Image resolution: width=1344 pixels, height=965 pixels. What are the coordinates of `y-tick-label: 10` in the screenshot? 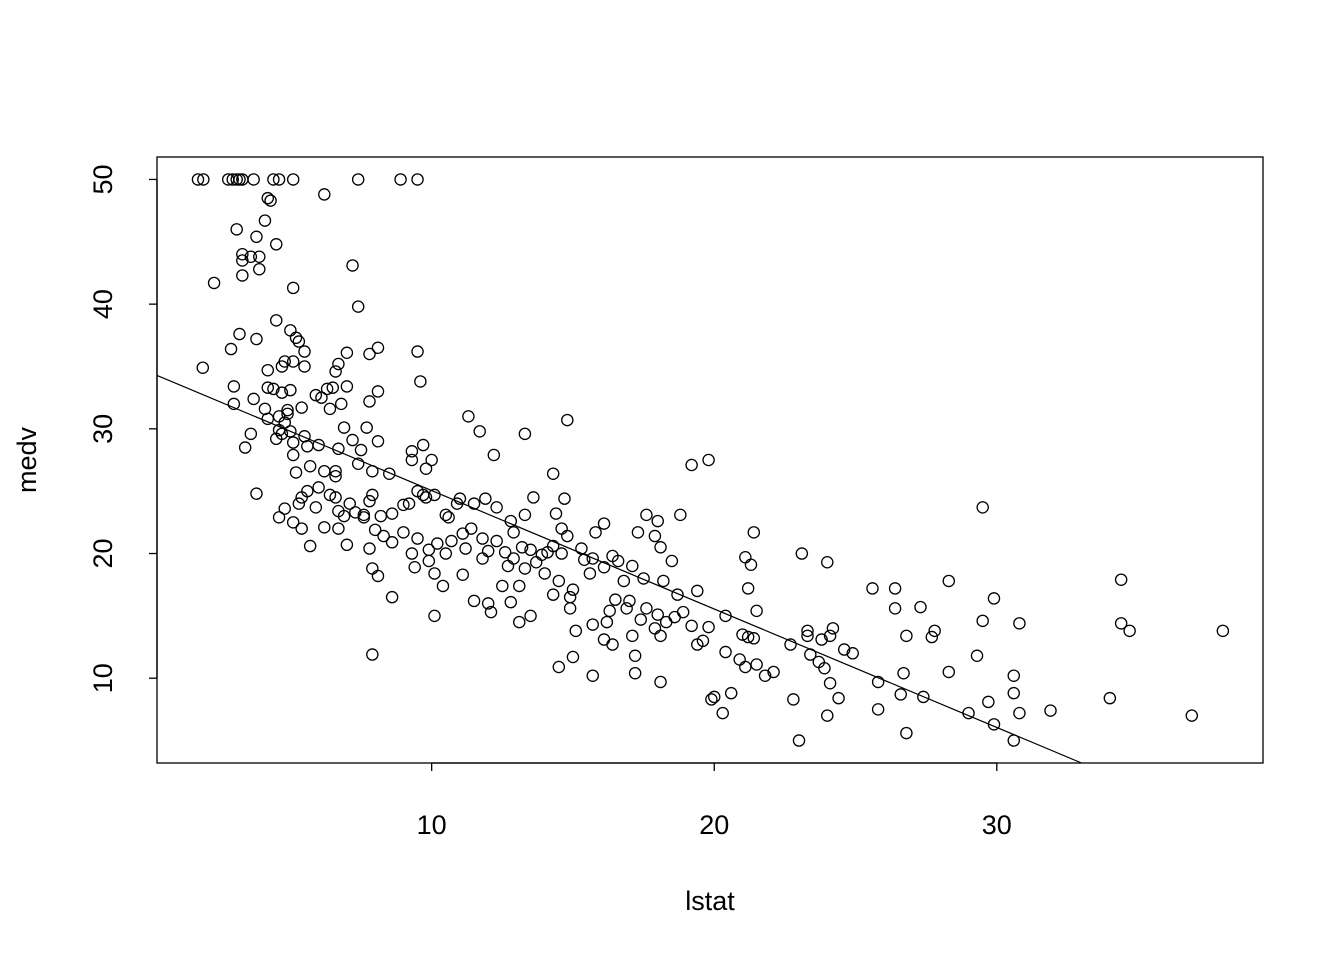 It's located at (103, 678).